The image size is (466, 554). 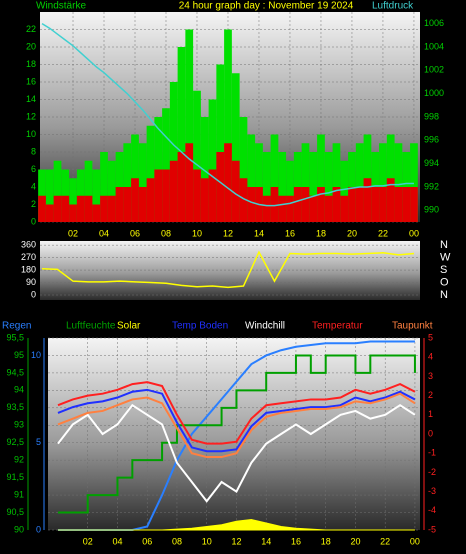 What do you see at coordinates (28, 269) in the screenshot?
I see `y-tick-label: 180` at bounding box center [28, 269].